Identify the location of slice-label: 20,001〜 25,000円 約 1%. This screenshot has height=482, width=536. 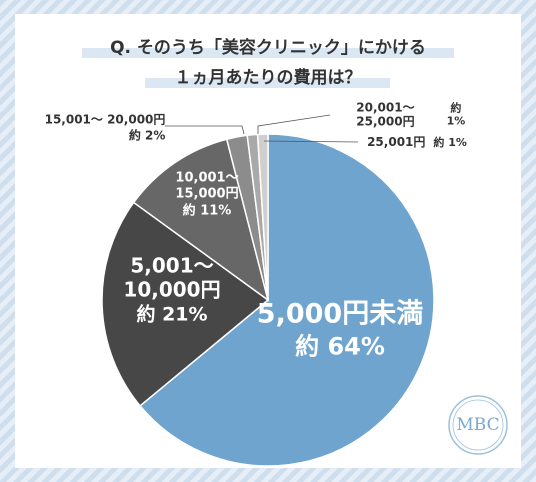
(403, 115).